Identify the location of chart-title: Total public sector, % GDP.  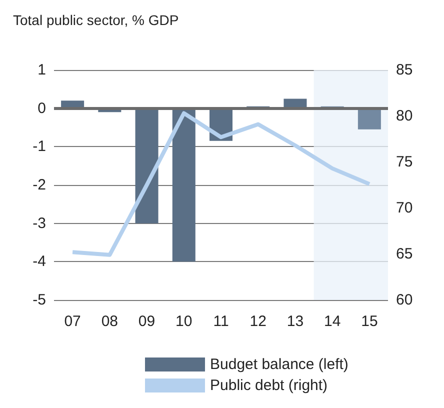
(96, 20).